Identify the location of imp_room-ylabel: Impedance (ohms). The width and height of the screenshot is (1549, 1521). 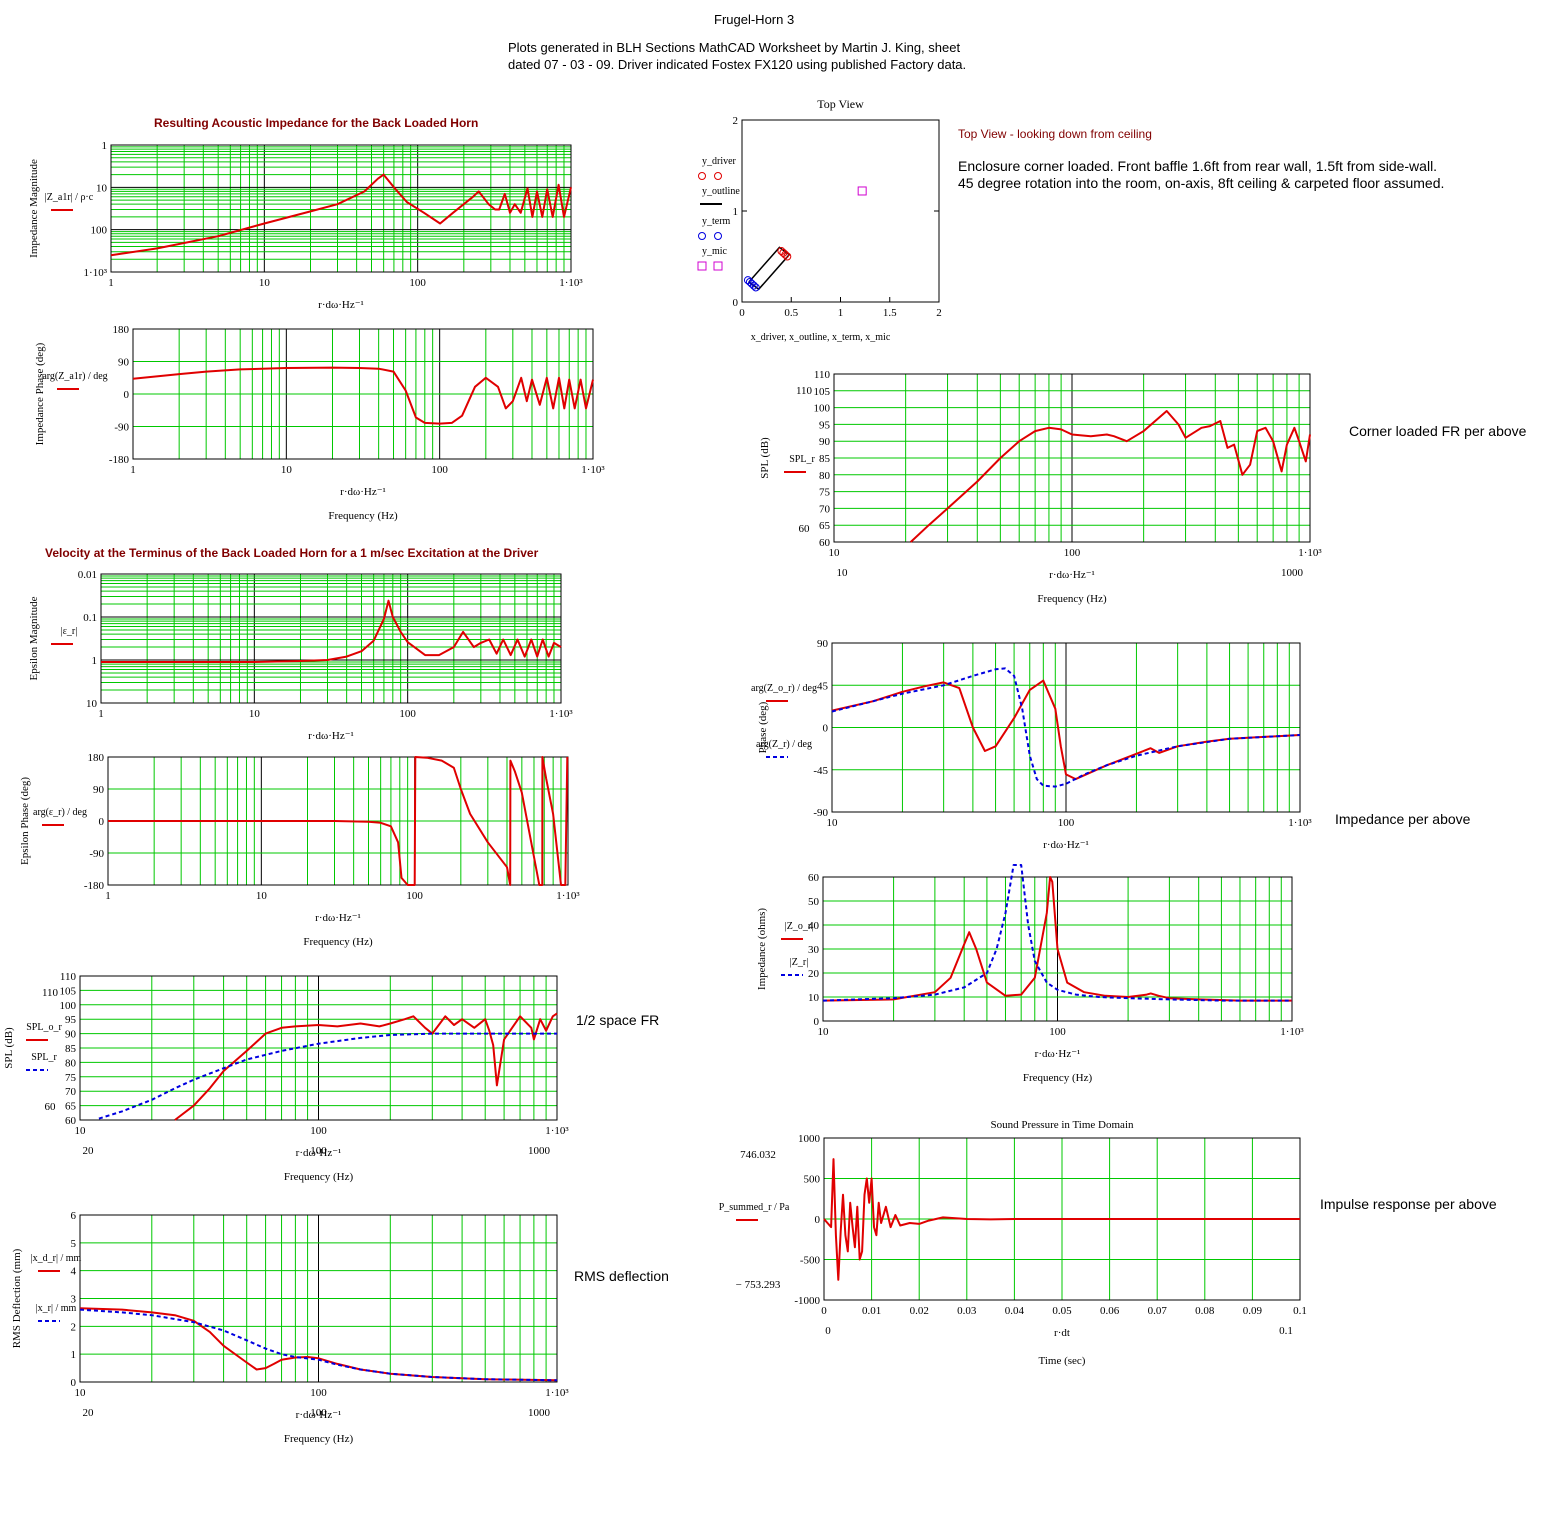
(762, 949).